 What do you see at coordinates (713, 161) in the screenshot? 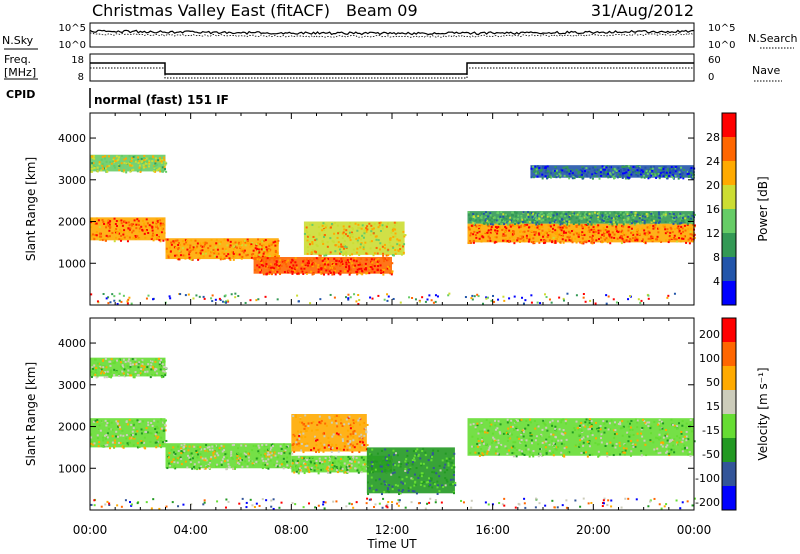
I see `power-colorbar-tick-label: 24` at bounding box center [713, 161].